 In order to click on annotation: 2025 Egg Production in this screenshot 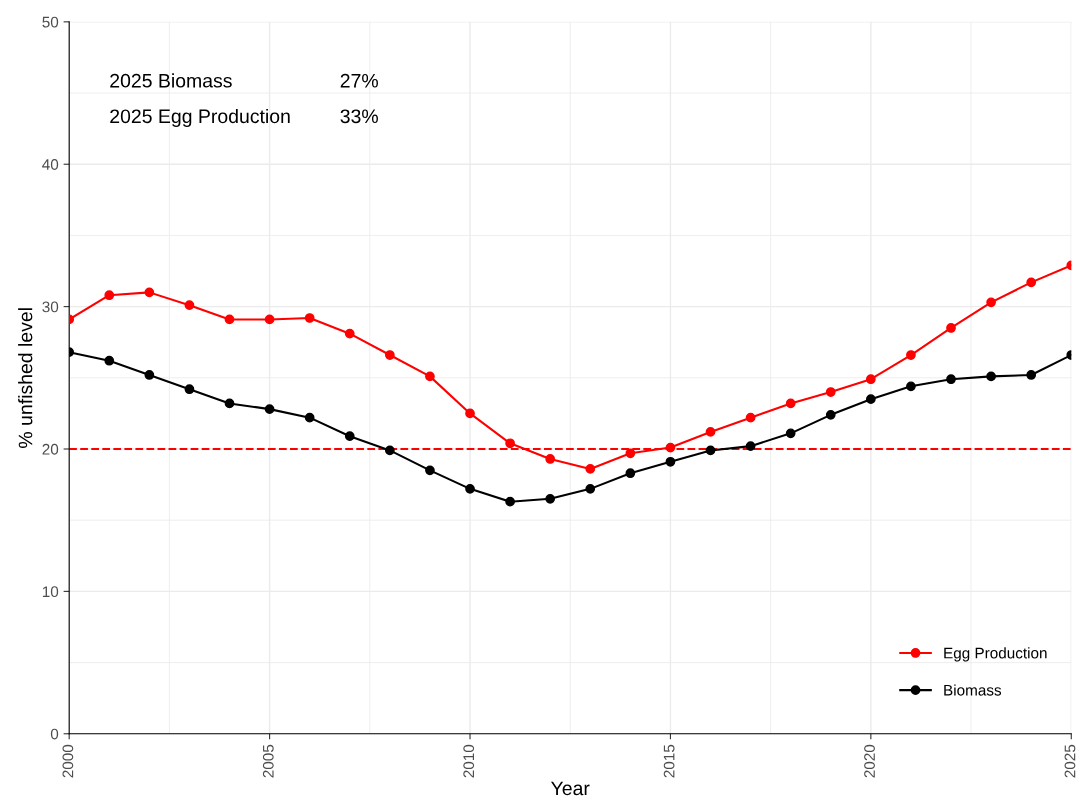, I will do `click(200, 118)`.